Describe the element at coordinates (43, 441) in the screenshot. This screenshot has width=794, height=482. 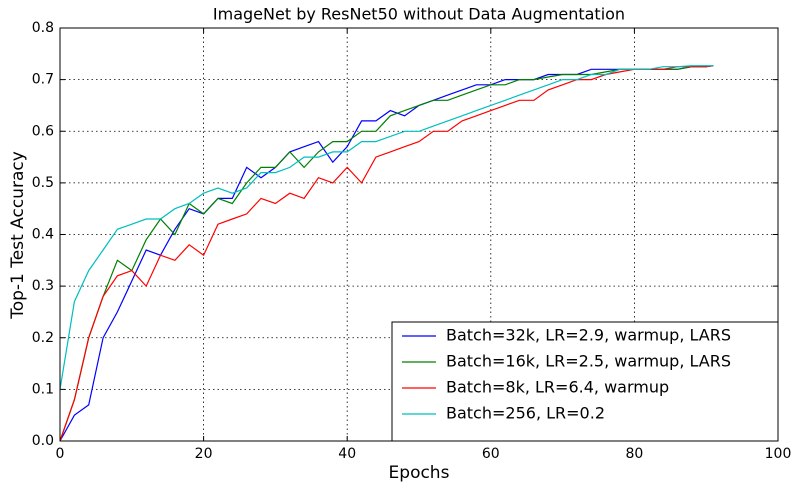
I see `y-tick-label: 0.0` at that location.